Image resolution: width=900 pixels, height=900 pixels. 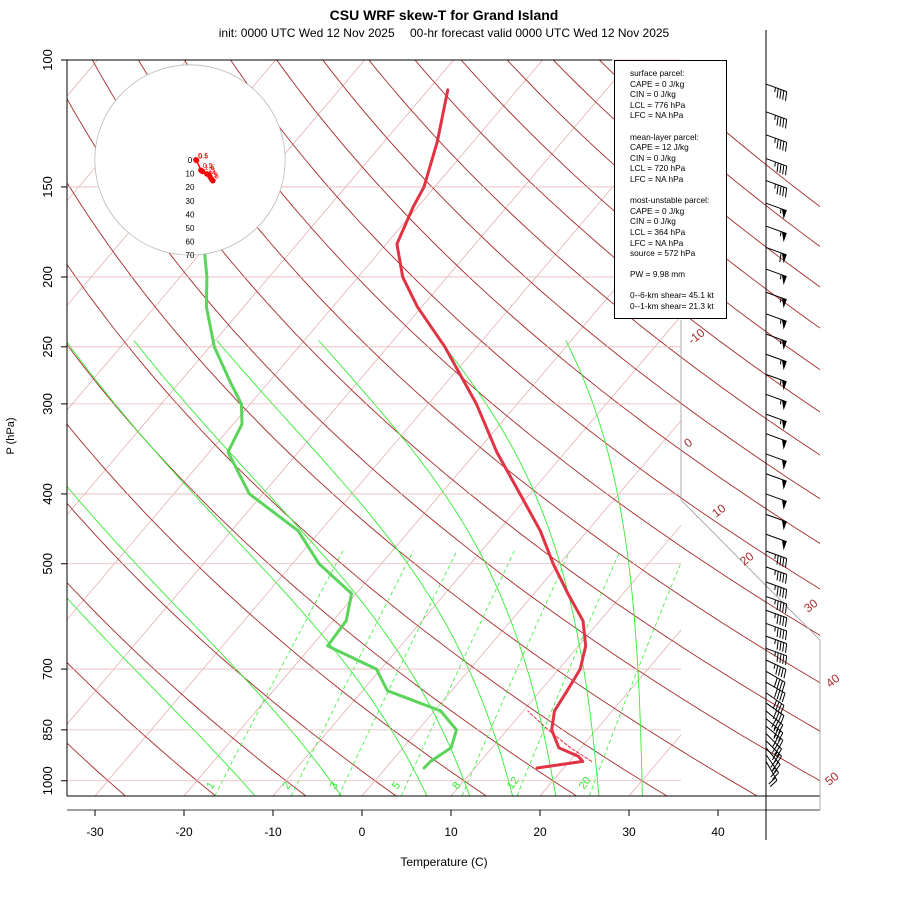 What do you see at coordinates (456, 786) in the screenshot?
I see `mixing-ratio-label: 8` at bounding box center [456, 786].